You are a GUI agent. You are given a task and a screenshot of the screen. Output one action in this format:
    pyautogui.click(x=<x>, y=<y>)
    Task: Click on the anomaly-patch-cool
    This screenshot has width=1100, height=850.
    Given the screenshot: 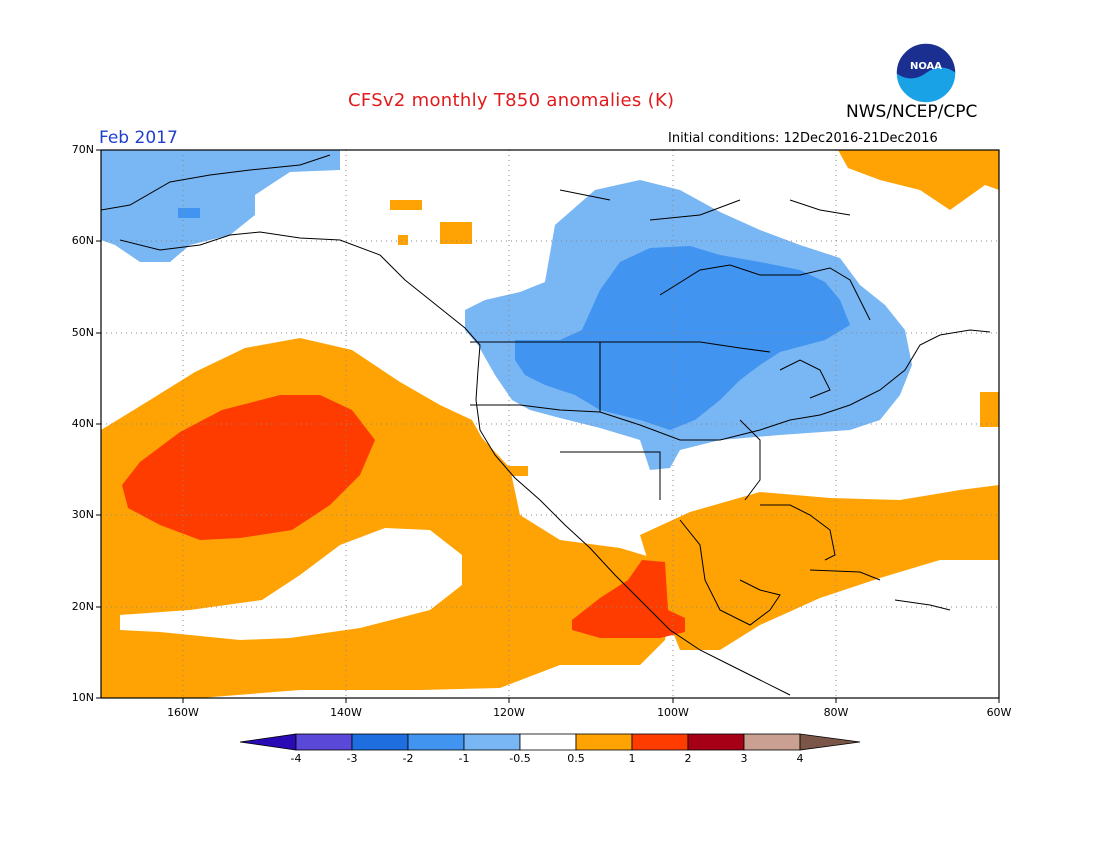 What is the action you would take?
    pyautogui.click(x=189, y=213)
    